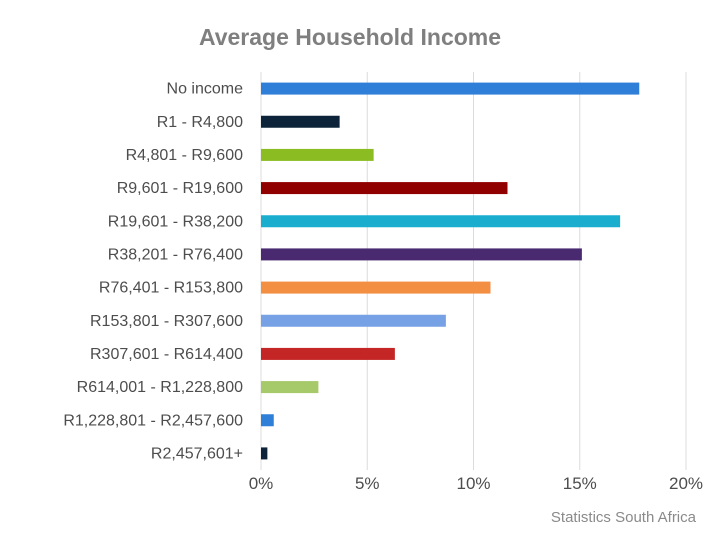  I want to click on x-tick-label: 0%, so click(261, 483).